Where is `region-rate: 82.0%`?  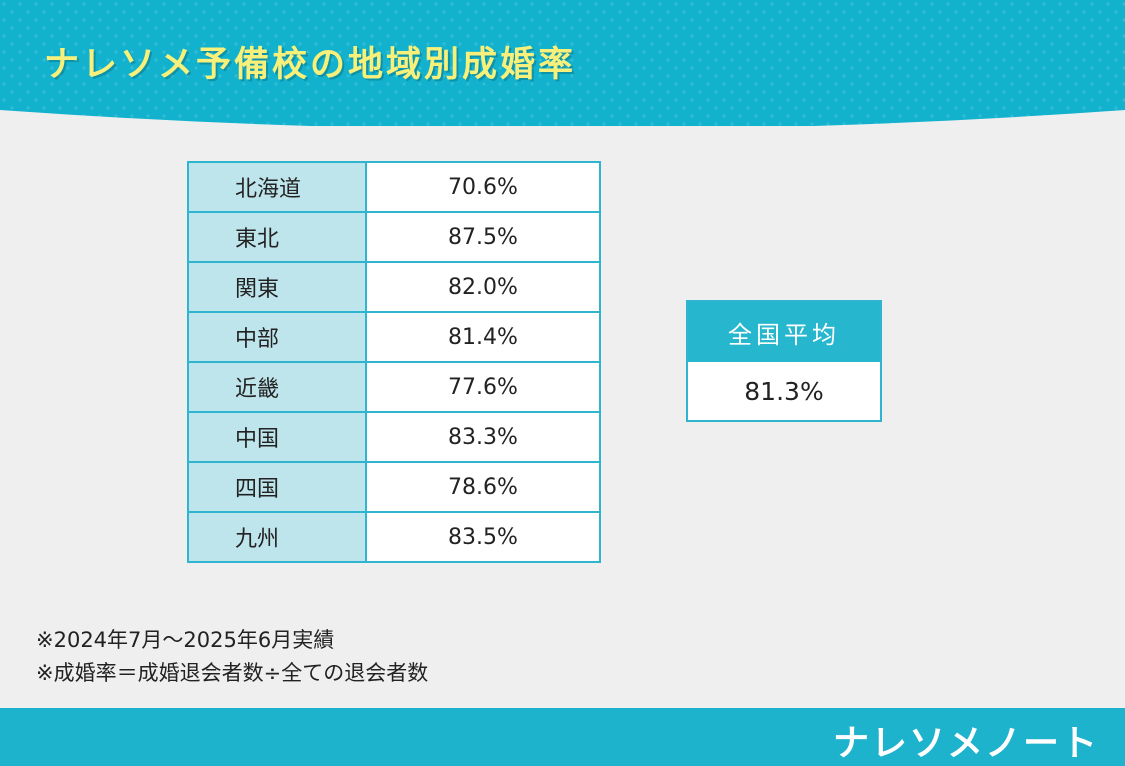
region-rate: 82.0% is located at coordinates (483, 287).